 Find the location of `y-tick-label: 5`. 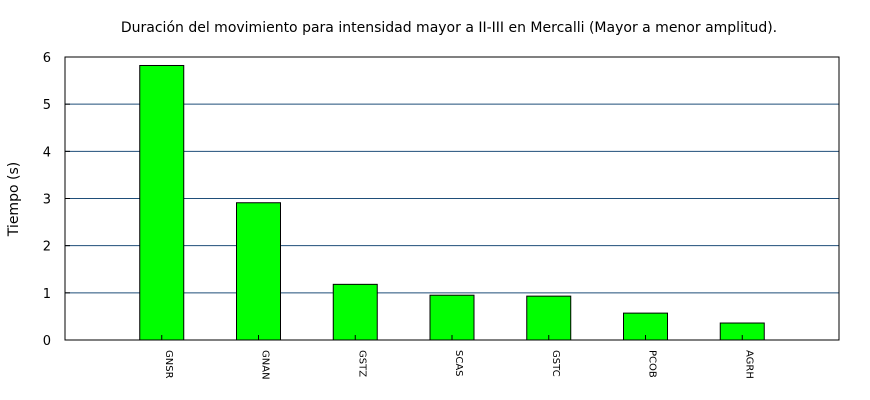

y-tick-label: 5 is located at coordinates (47, 105).